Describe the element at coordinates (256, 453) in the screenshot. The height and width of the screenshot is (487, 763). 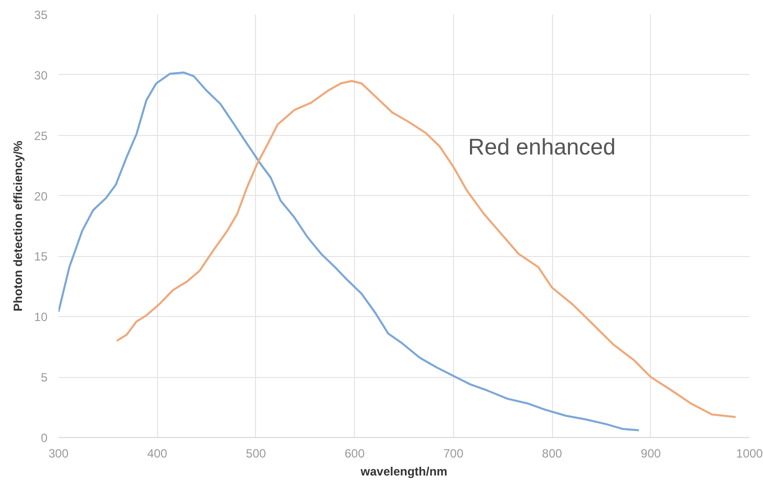
I see `x-tick-label: 500` at that location.